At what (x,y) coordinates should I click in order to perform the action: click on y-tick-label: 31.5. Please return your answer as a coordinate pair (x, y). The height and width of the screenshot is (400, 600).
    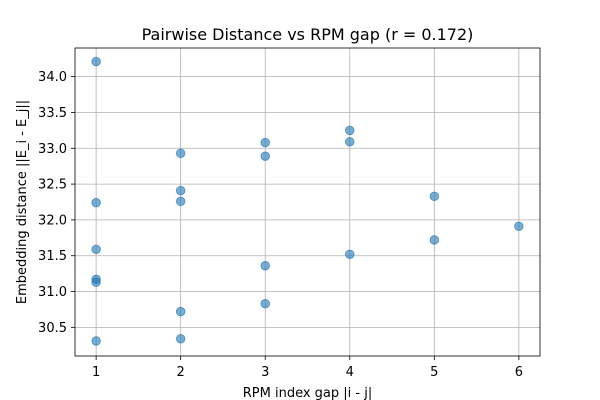
    Looking at the image, I should click on (52, 256).